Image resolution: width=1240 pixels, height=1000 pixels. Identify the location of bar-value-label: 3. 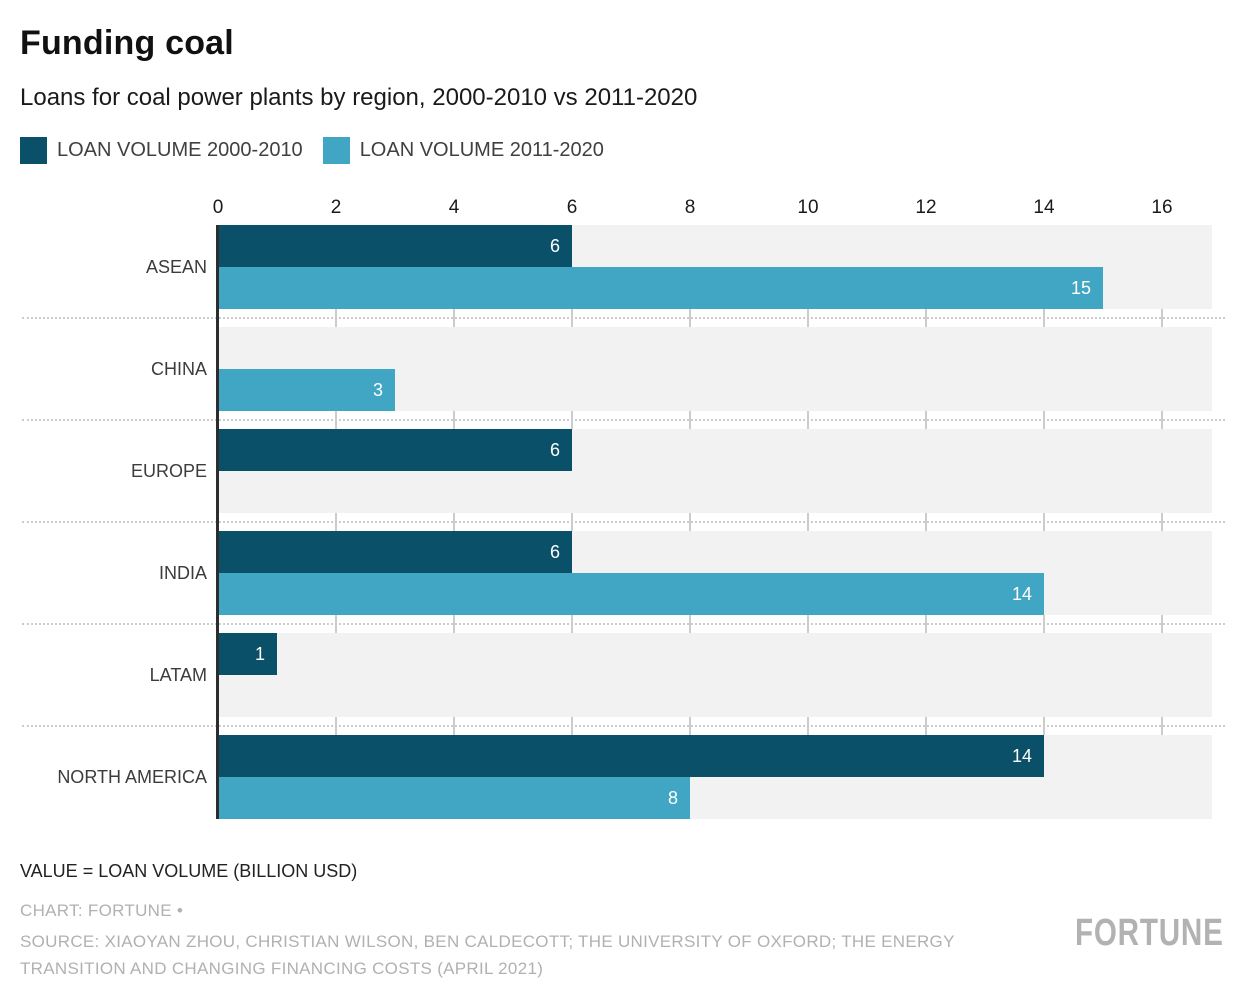
(377, 390).